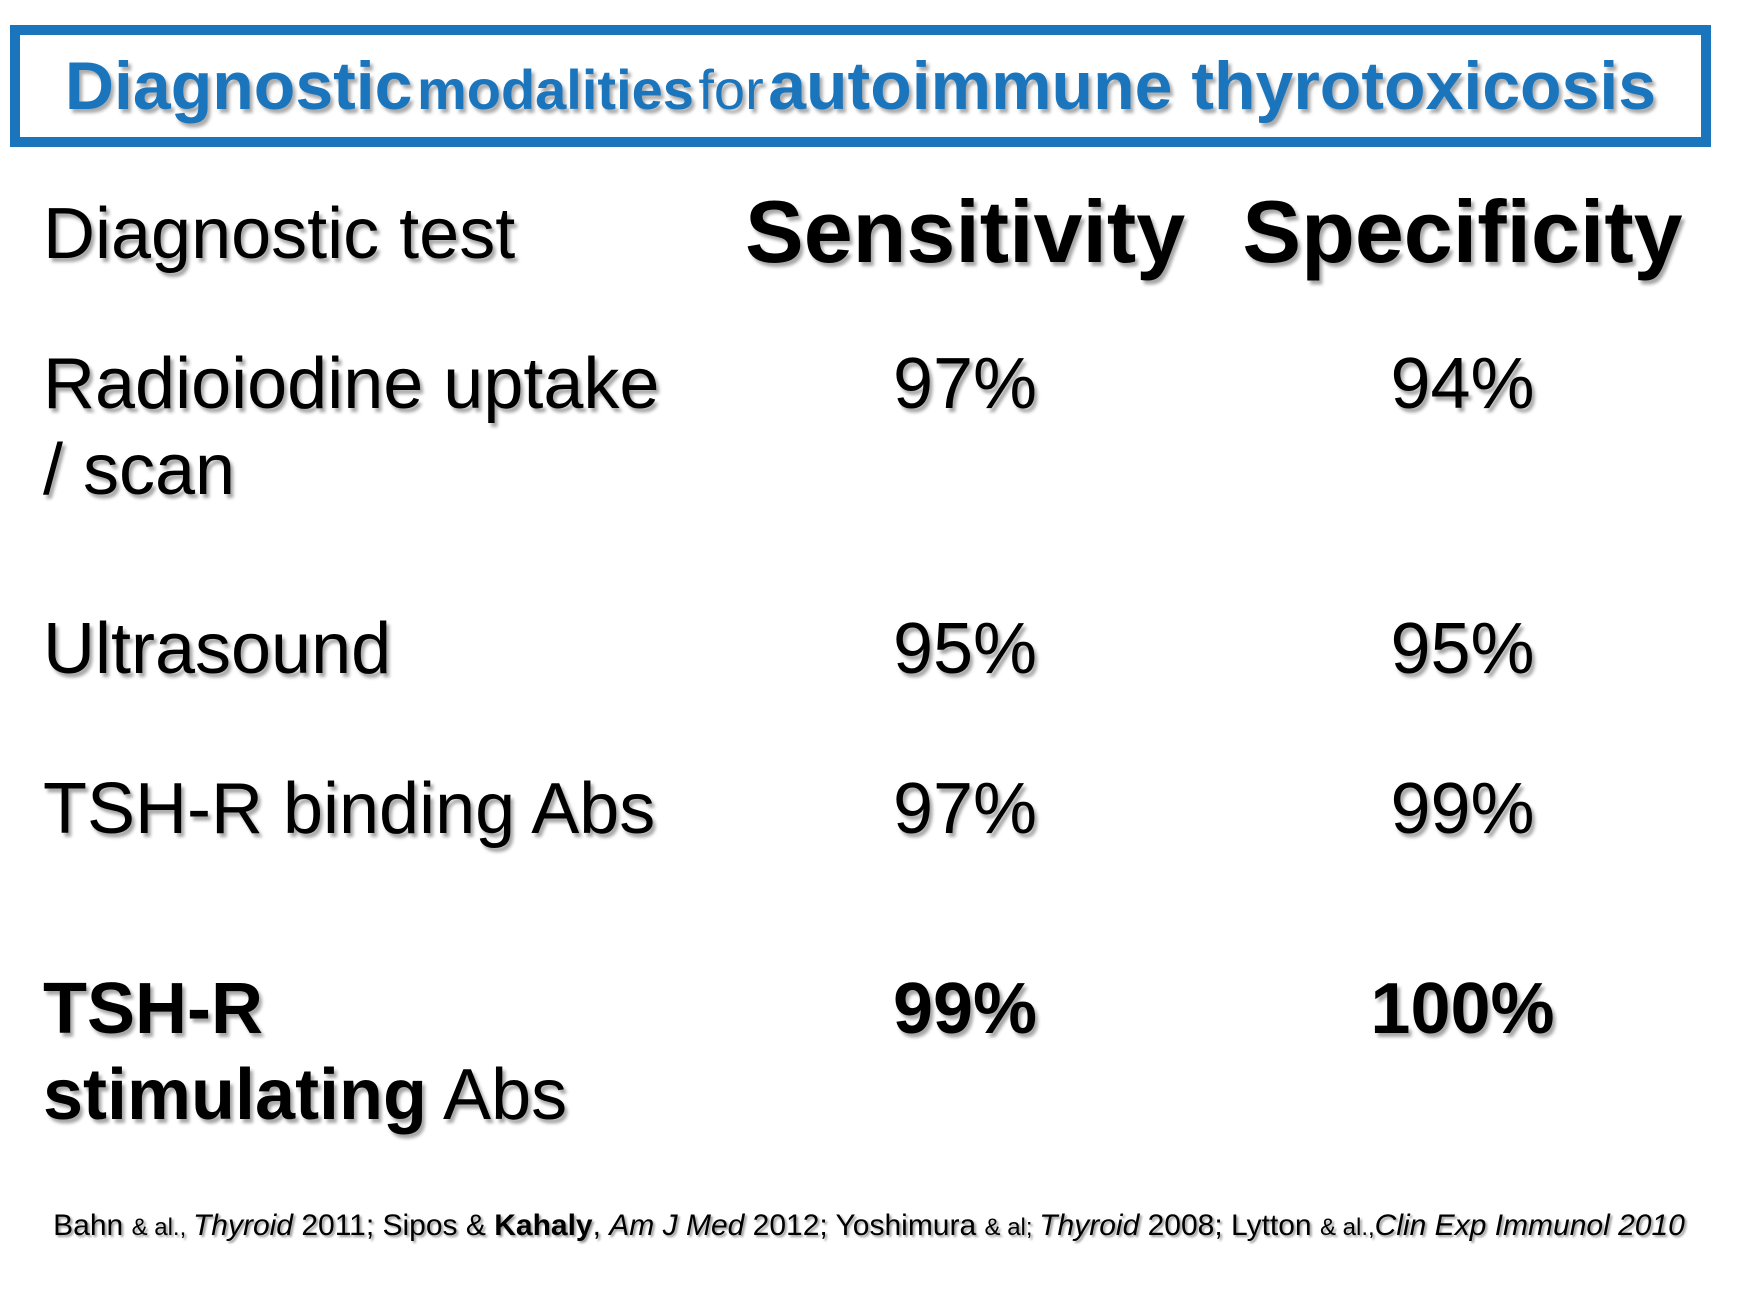  I want to click on test-name-line1: Radioiodine uptake, so click(351, 384).